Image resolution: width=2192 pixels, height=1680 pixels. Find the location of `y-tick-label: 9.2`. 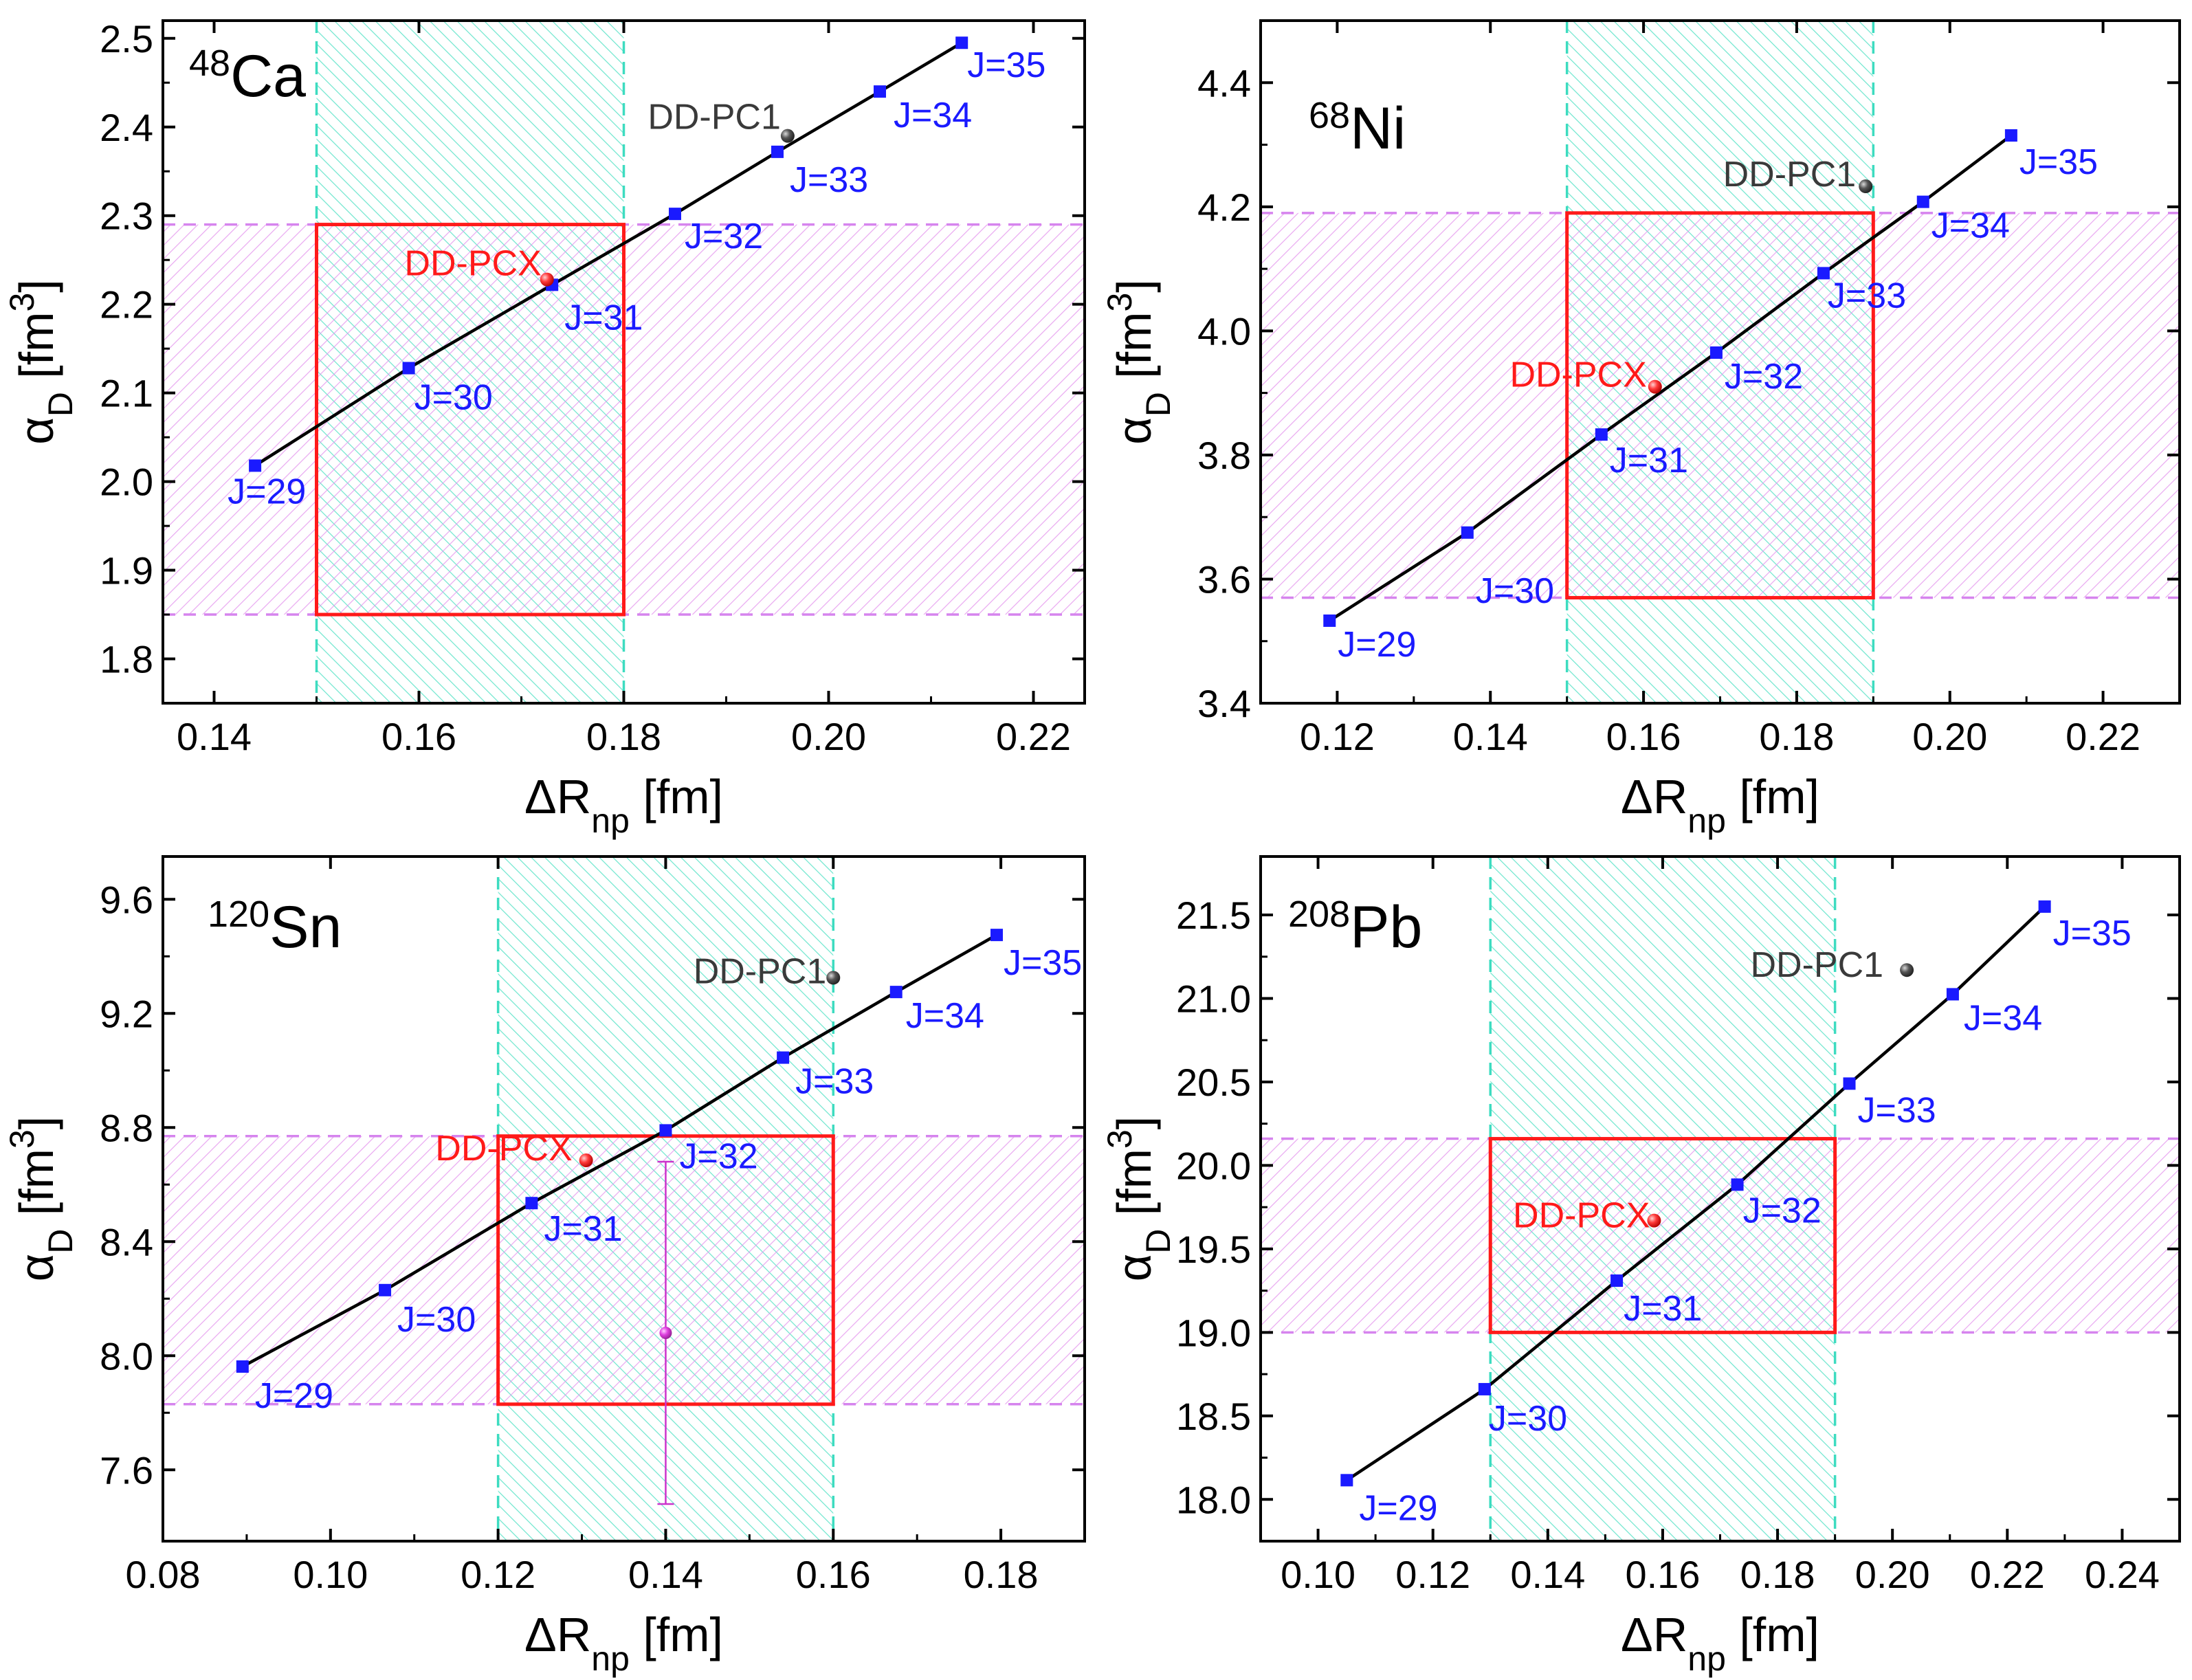

y-tick-label: 9.2 is located at coordinates (126, 1013).